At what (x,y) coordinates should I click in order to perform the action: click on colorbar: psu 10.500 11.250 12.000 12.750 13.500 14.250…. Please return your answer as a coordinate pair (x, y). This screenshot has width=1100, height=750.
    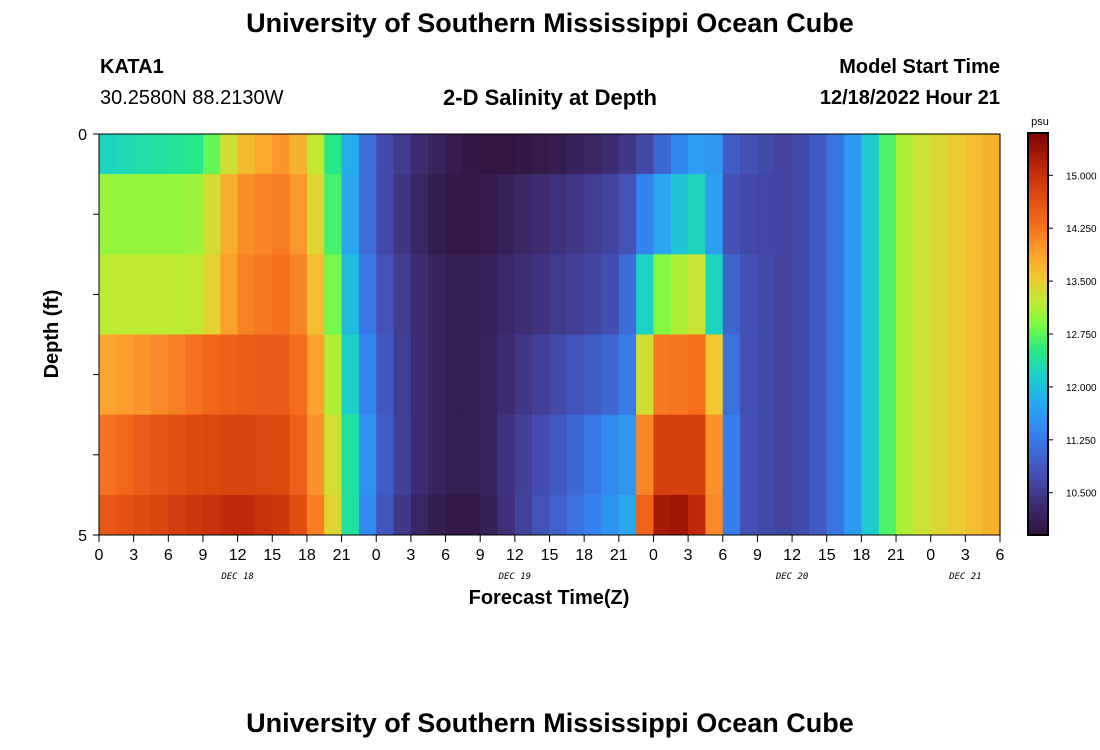
    Looking at the image, I should click on (1062, 326).